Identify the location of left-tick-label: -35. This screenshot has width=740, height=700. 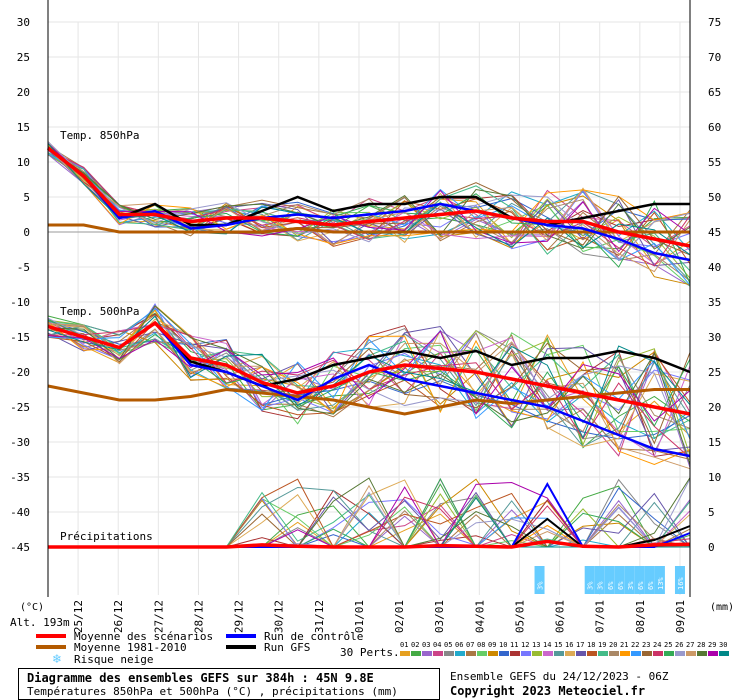
(20, 477).